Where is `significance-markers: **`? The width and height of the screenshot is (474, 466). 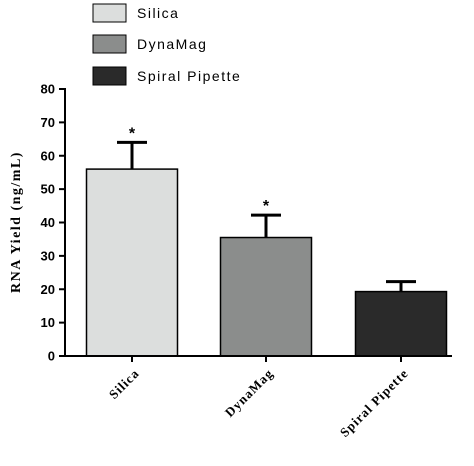
significance-markers: ** is located at coordinates (199, 170).